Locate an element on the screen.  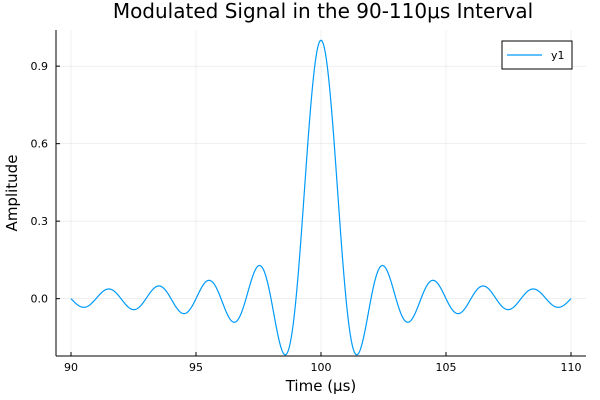
y-tick-label: 0.9 is located at coordinates (40, 66).